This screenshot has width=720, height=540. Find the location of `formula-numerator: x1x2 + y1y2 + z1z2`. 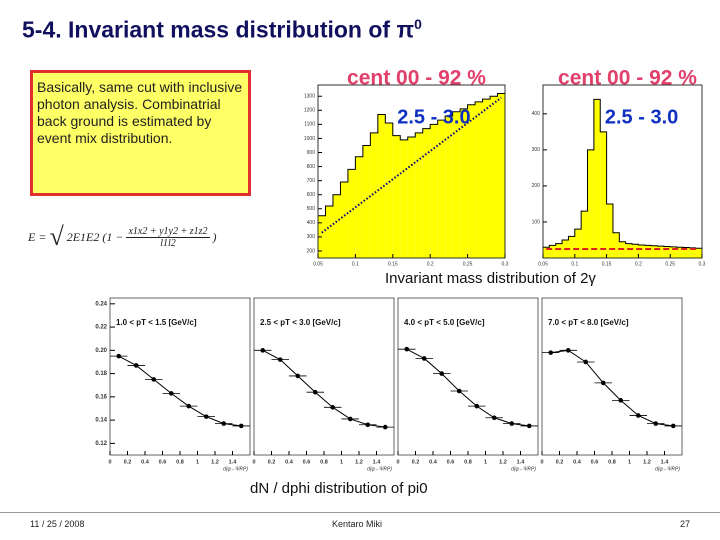

formula-numerator: x1x2 + y1y2 + z1z2 is located at coordinates (168, 231).